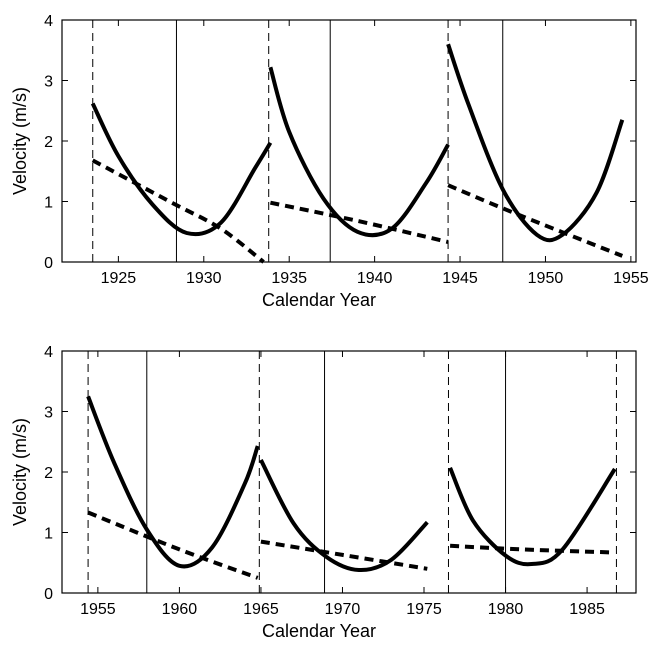 Image resolution: width=654 pixels, height=654 pixels. Describe the element at coordinates (119, 278) in the screenshot. I see `x-tick-label: 1925` at that location.